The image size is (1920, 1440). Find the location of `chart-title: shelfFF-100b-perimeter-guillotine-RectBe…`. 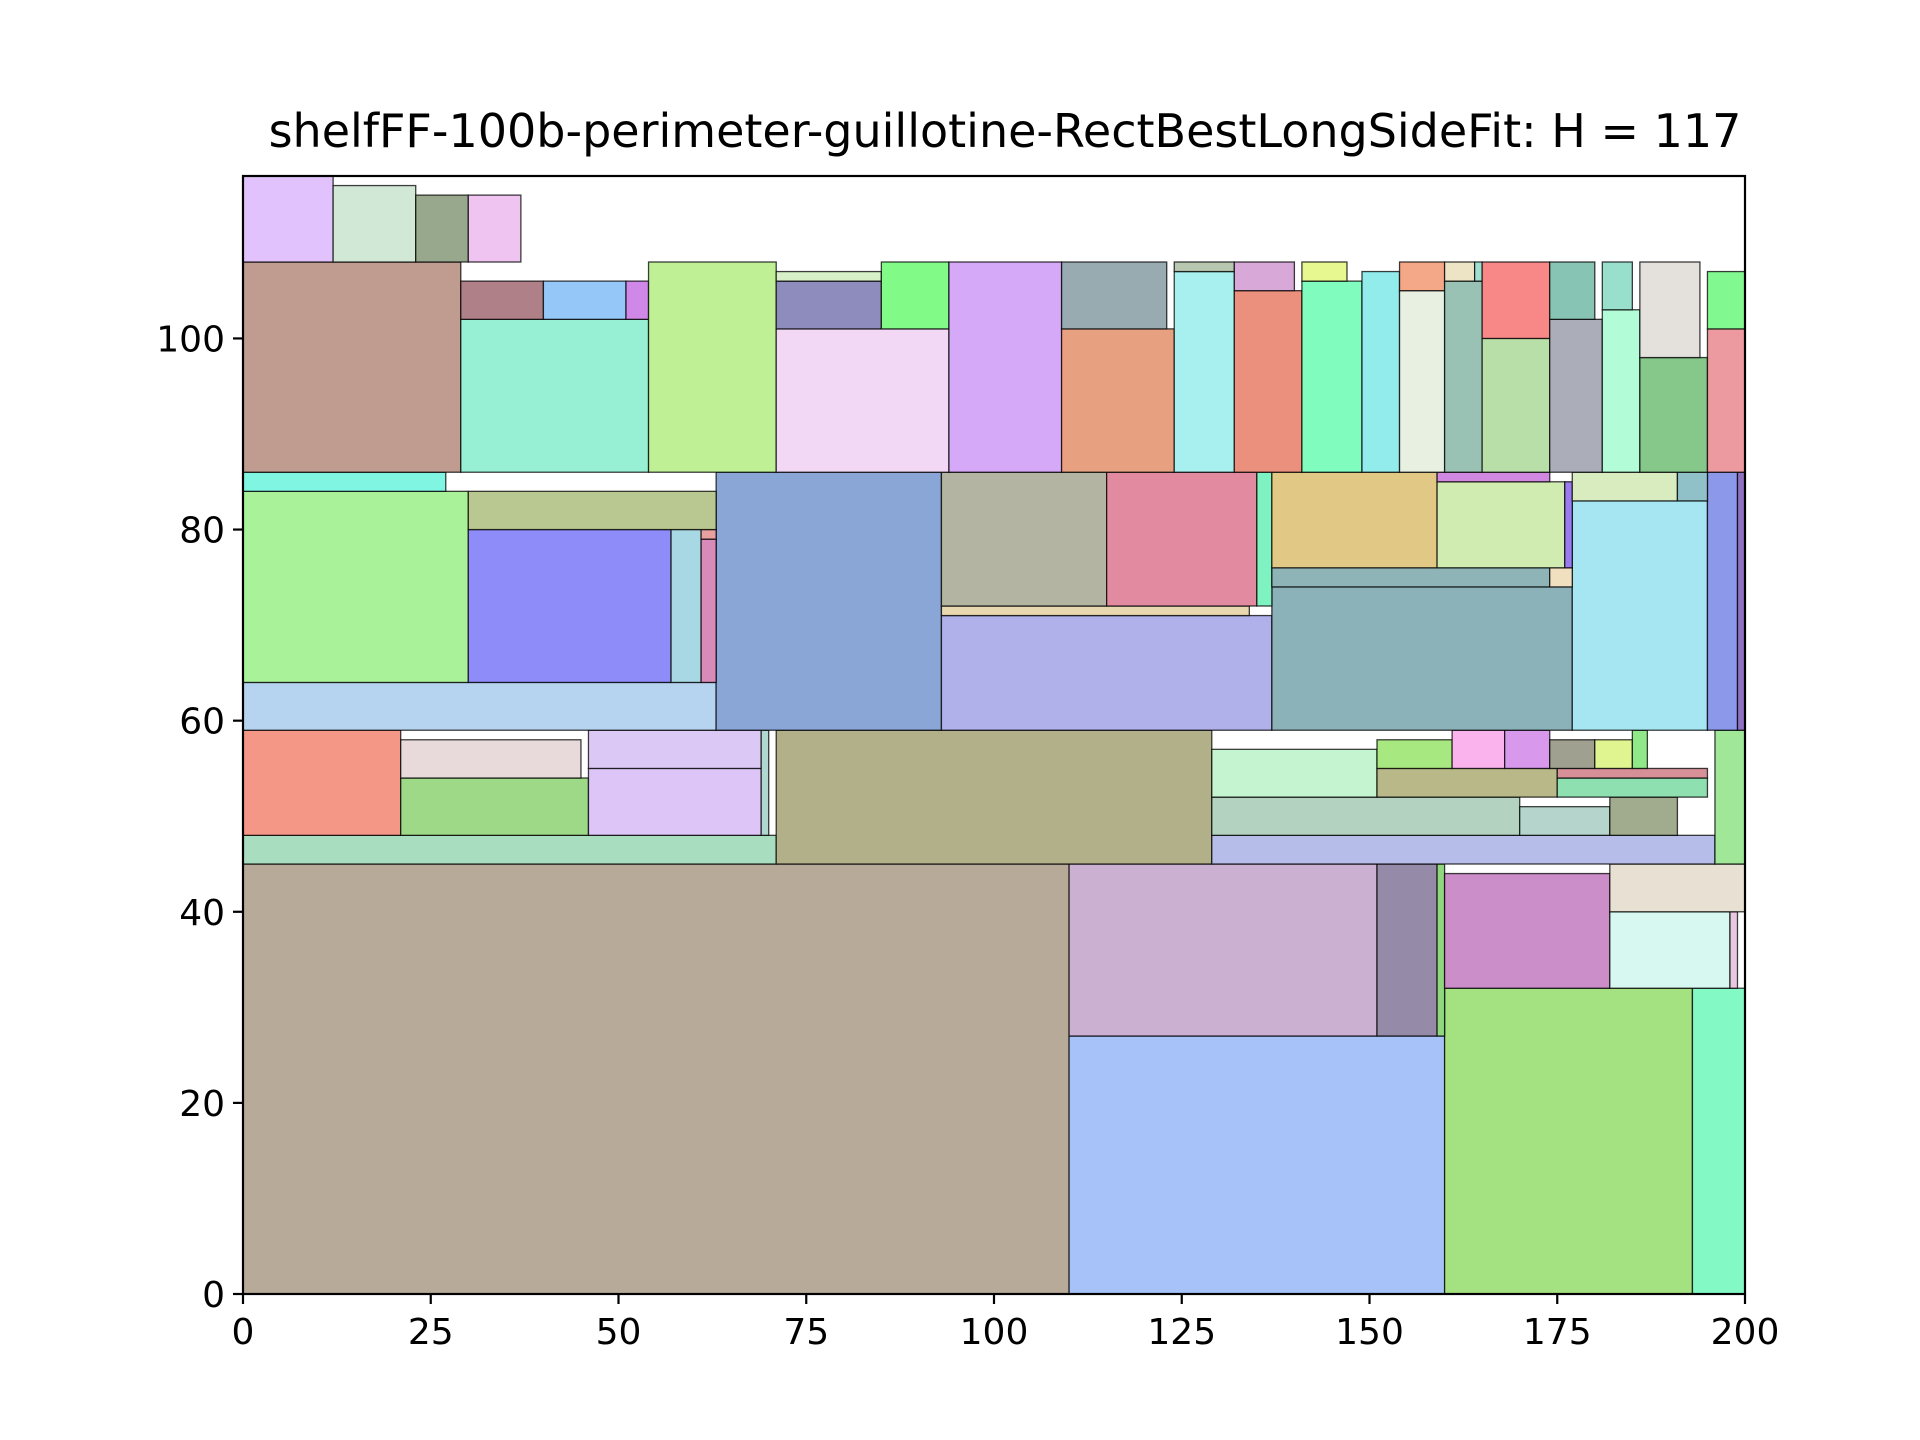

chart-title: shelfFF-100b-perimeter-guillotine-RectBe… is located at coordinates (1005, 131).